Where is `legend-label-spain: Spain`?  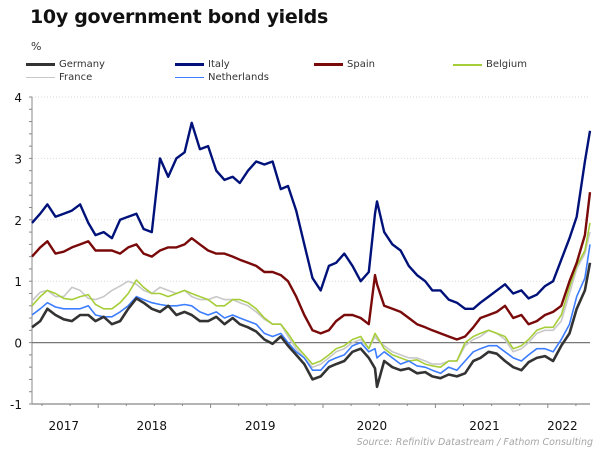
legend-label-spain: Spain is located at coordinates (361, 64).